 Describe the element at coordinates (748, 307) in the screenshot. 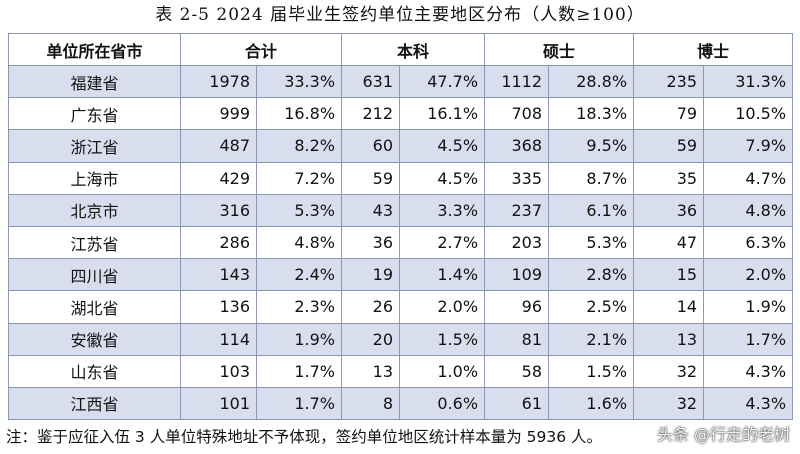

I see `doctor-percent-cell: 1.9%` at that location.